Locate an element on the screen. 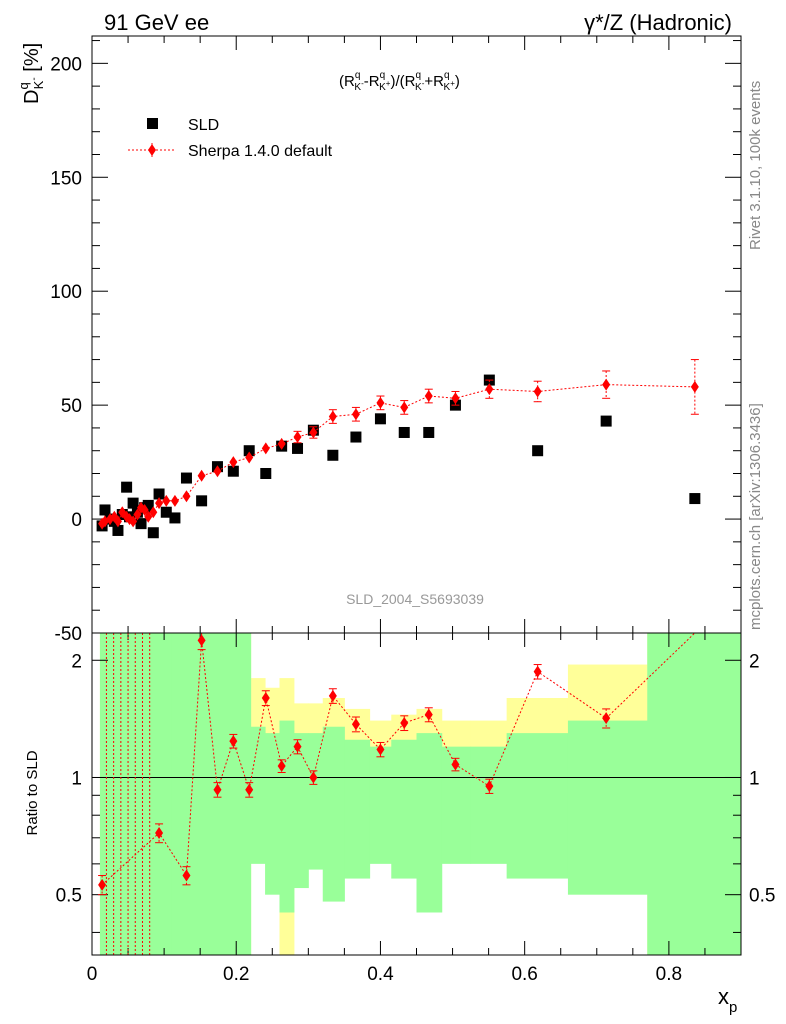 This screenshot has height=1024, width=786. legend-marker-sld is located at coordinates (152, 123).